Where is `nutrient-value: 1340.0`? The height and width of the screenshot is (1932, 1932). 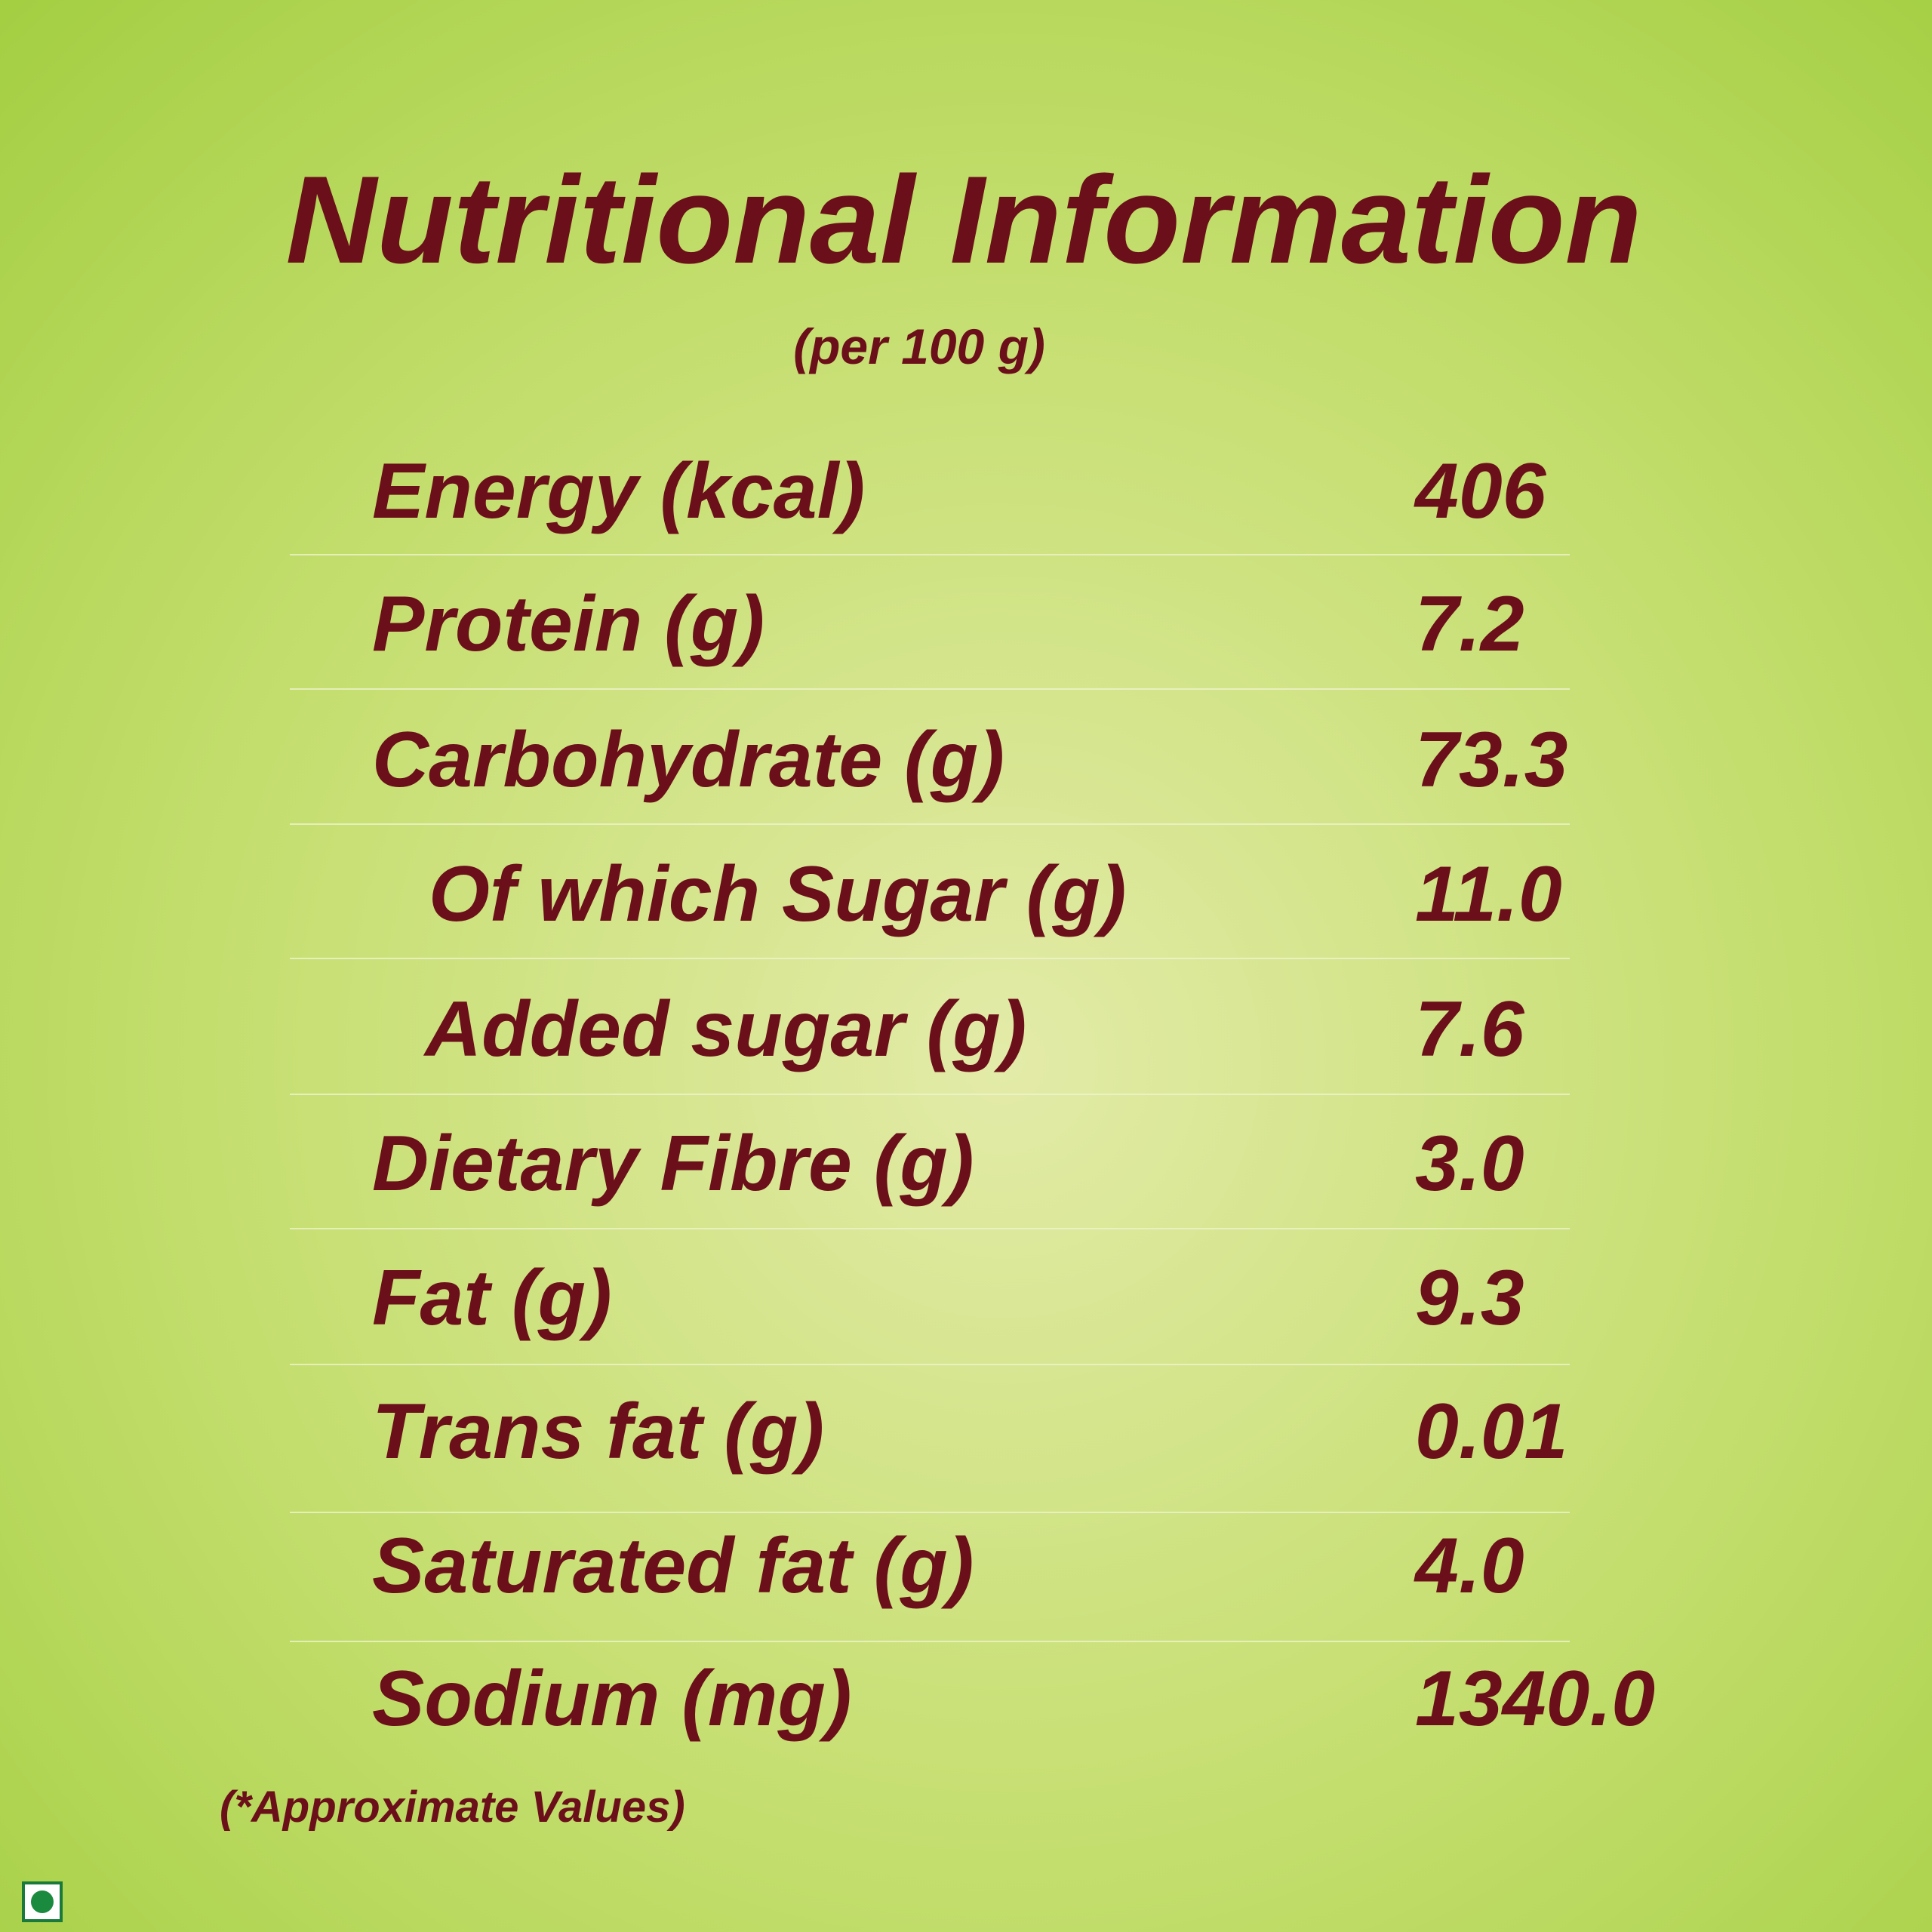
nutrient-value: 1340.0 is located at coordinates (1535, 1699).